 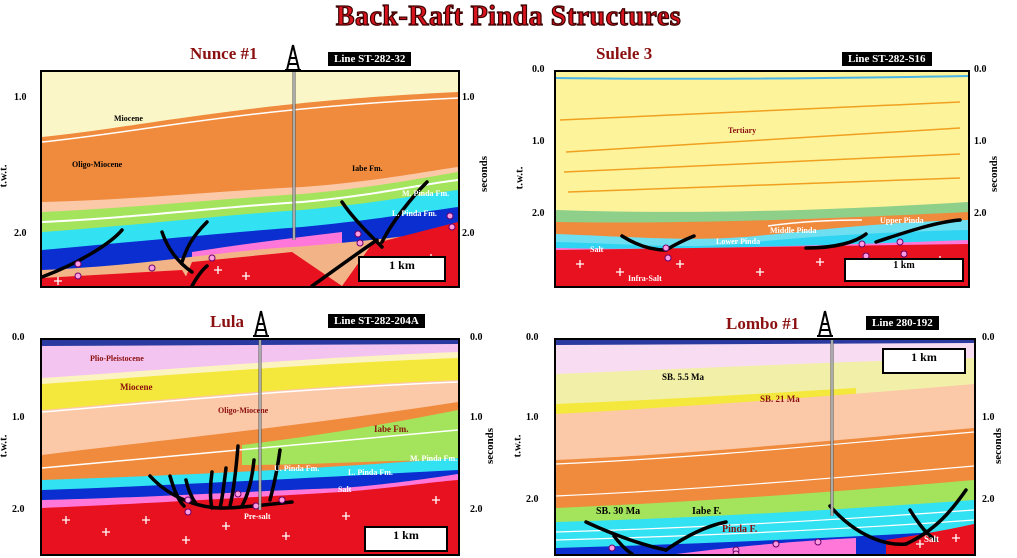 I want to click on tick-left-sulele-3: 2.0, so click(x=538, y=213).